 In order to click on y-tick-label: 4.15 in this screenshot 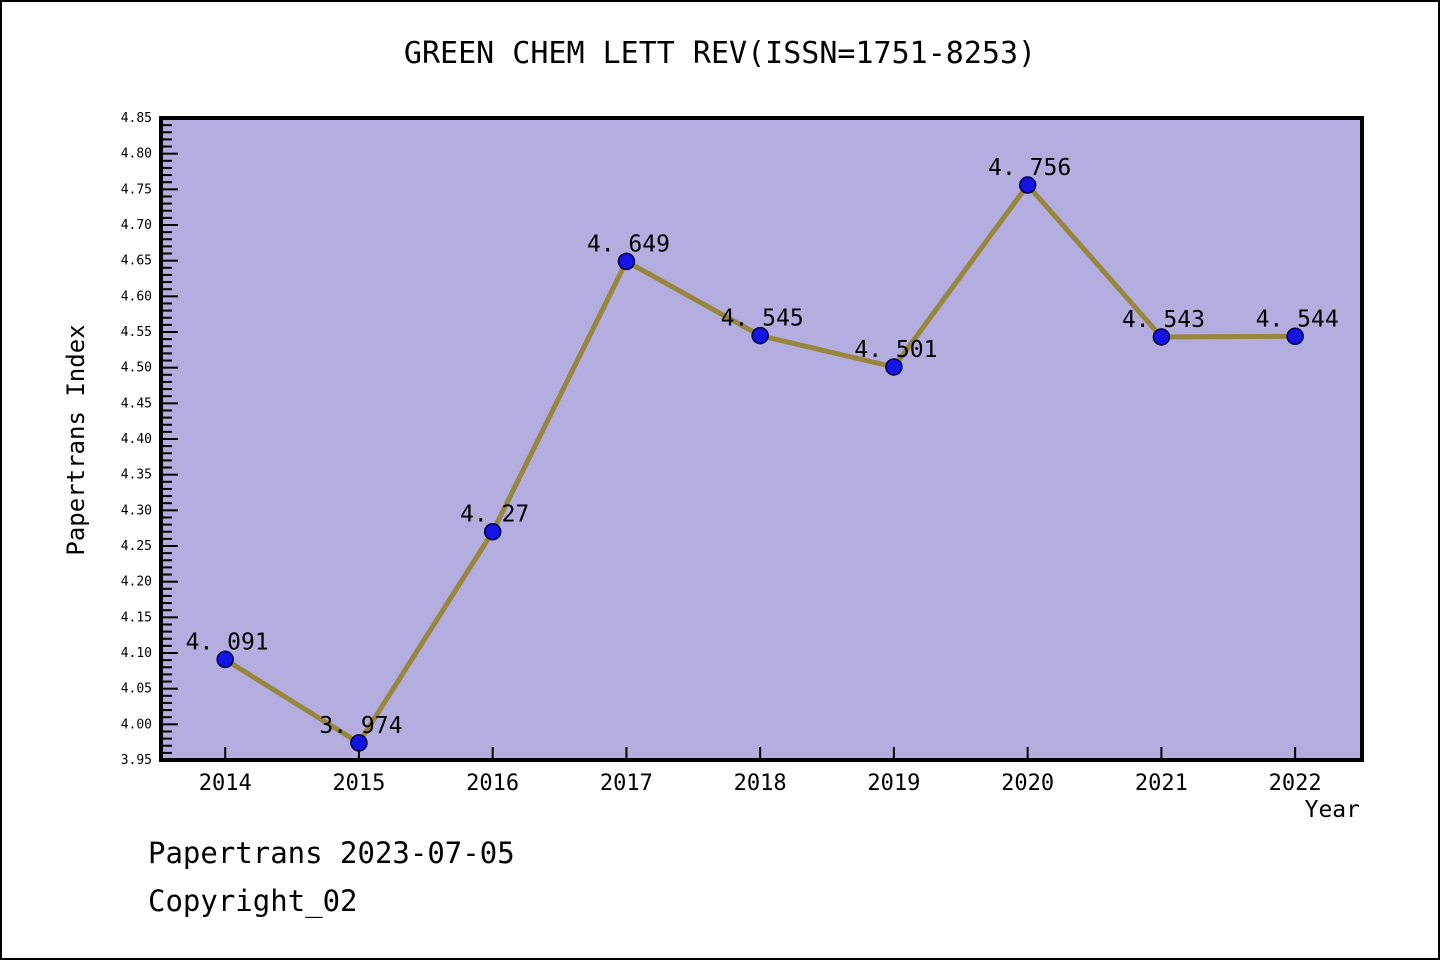, I will do `click(136, 617)`.